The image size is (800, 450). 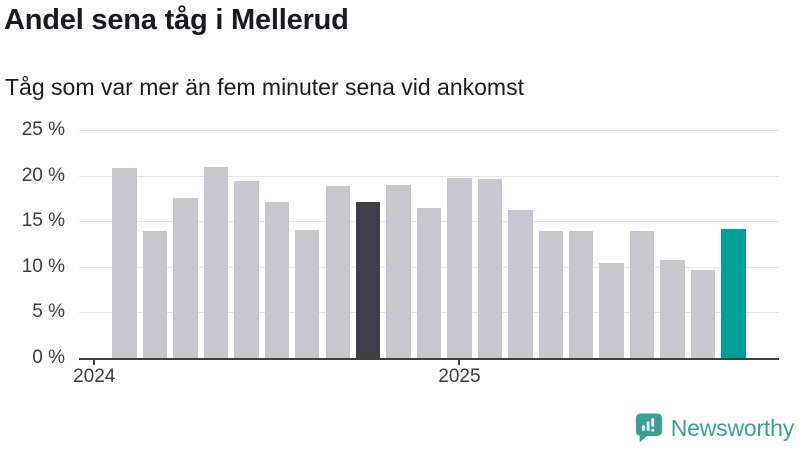 What do you see at coordinates (43, 221) in the screenshot?
I see `y-axis-label: 15 %` at bounding box center [43, 221].